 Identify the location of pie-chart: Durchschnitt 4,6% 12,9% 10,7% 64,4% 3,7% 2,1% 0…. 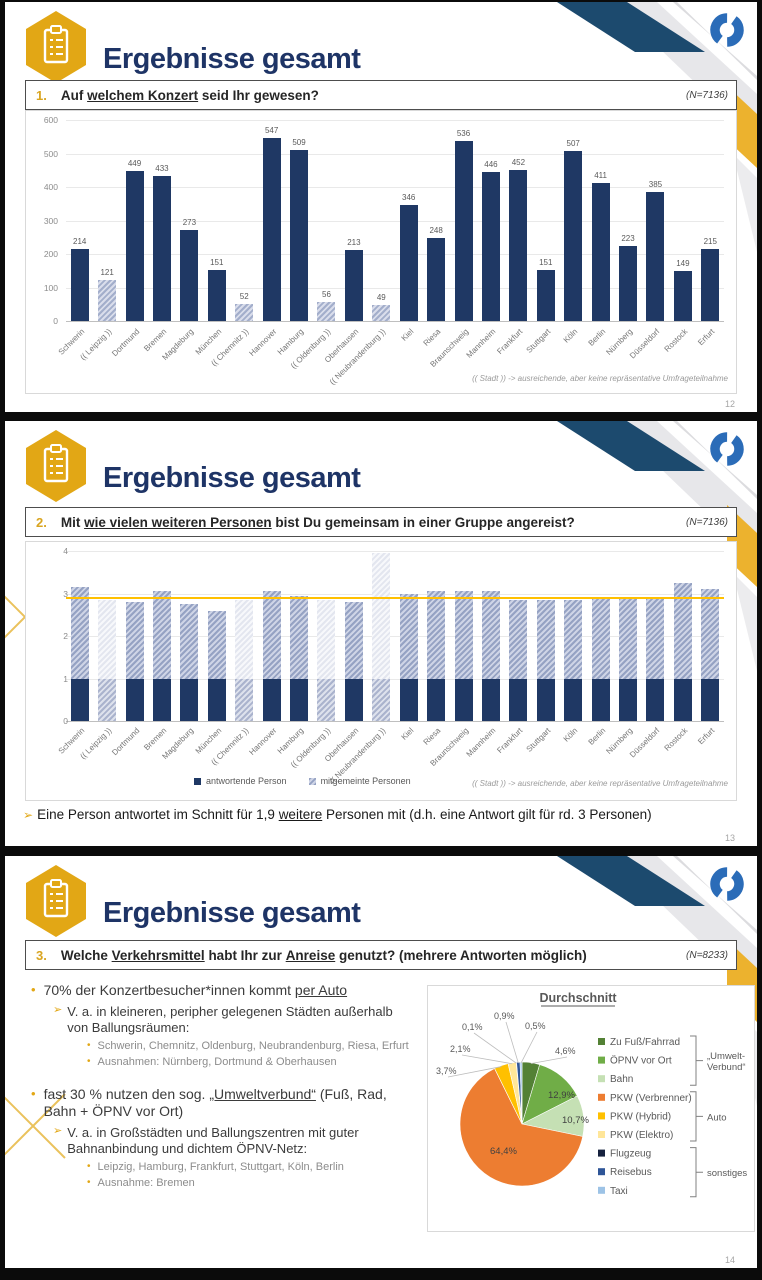
(591, 1094).